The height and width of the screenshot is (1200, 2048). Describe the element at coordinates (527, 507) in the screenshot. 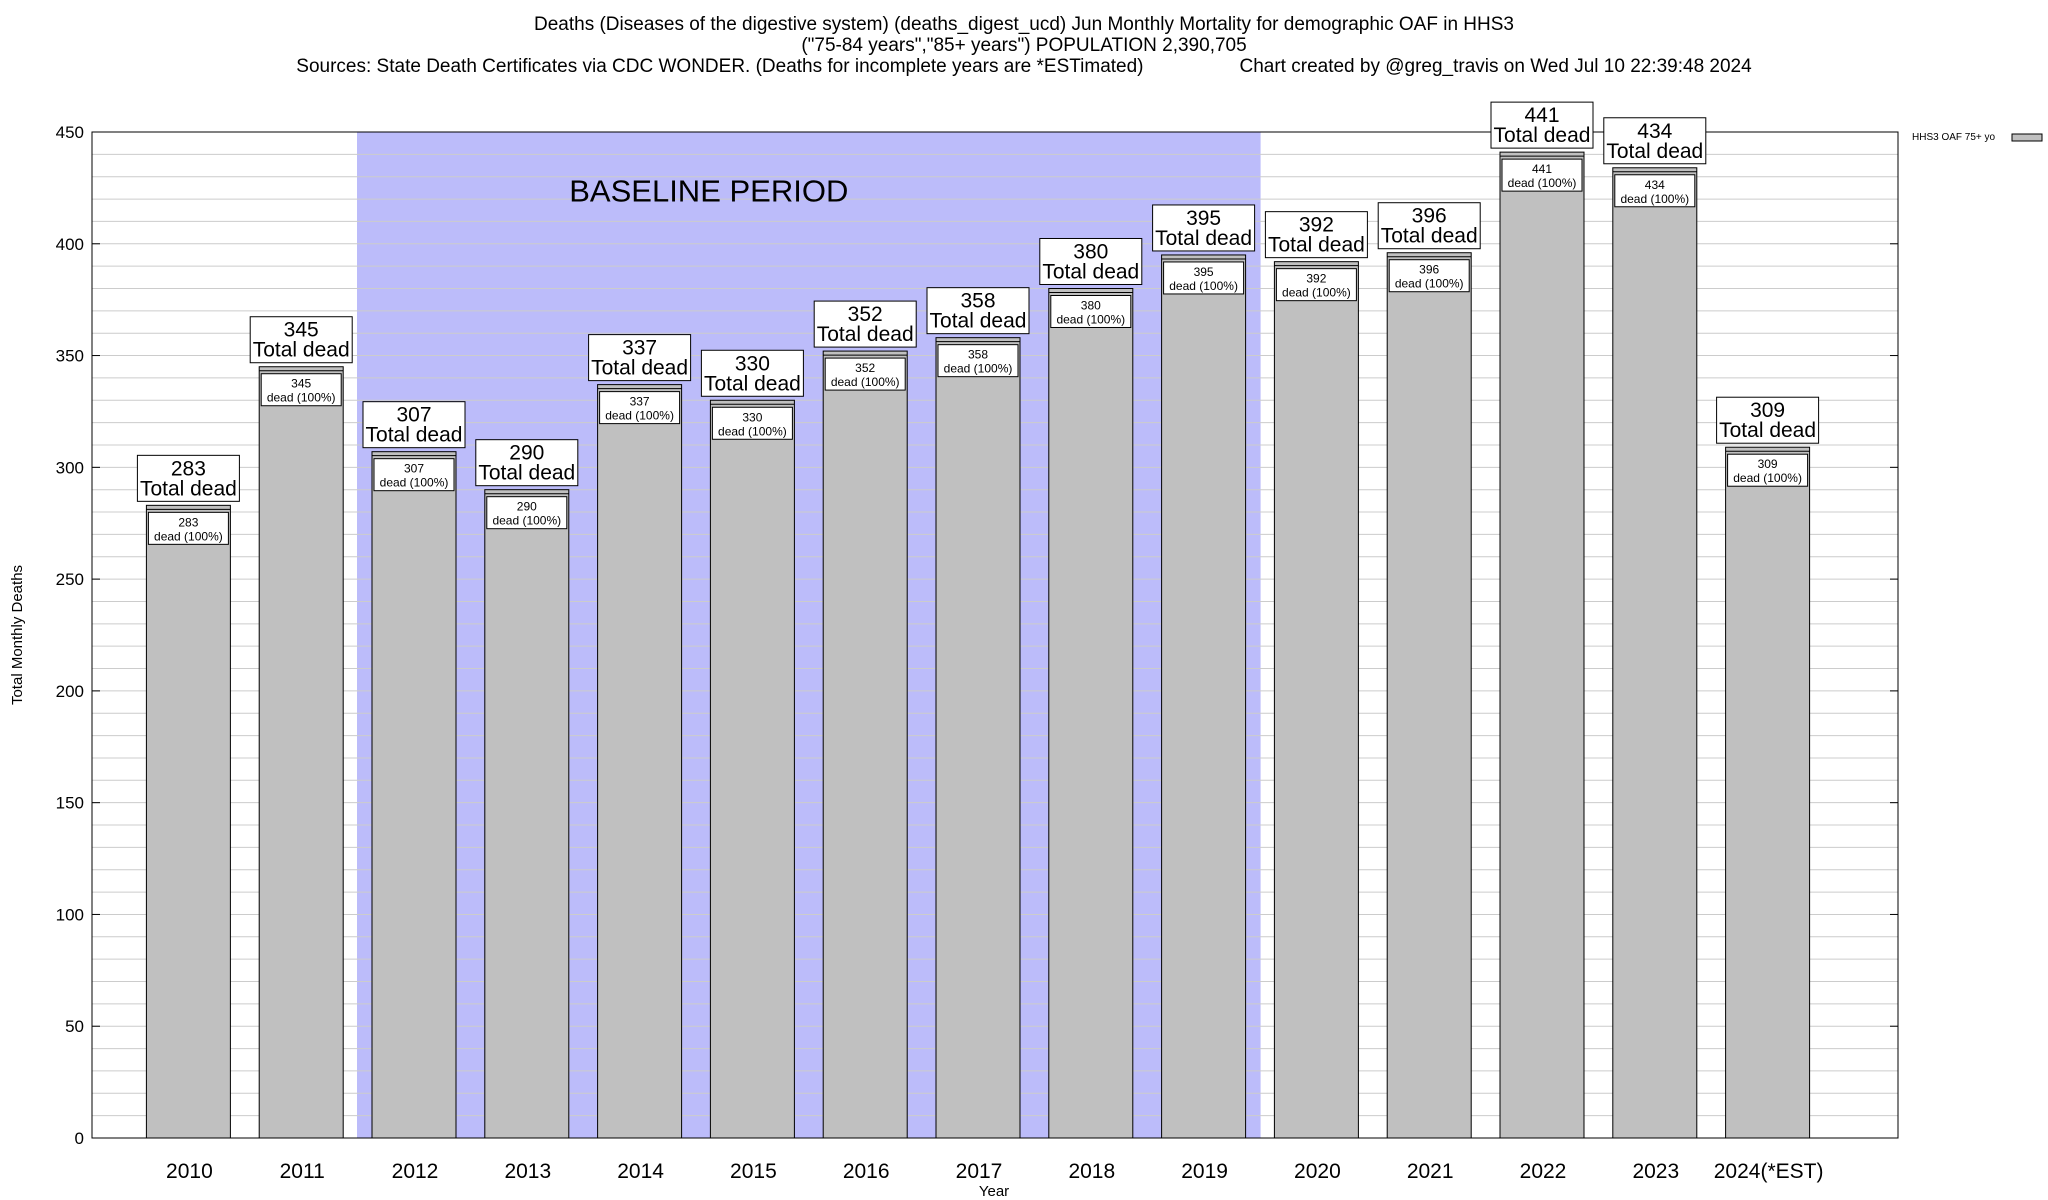

I see `inner-value-label: 290` at that location.